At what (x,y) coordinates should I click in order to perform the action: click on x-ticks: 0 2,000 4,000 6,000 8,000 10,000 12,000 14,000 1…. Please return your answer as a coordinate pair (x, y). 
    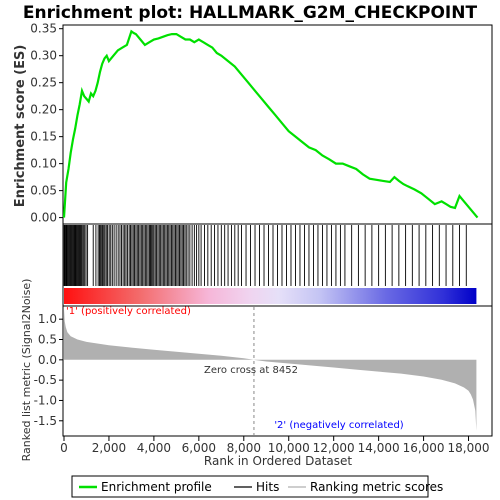
    Looking at the image, I should click on (275, 445).